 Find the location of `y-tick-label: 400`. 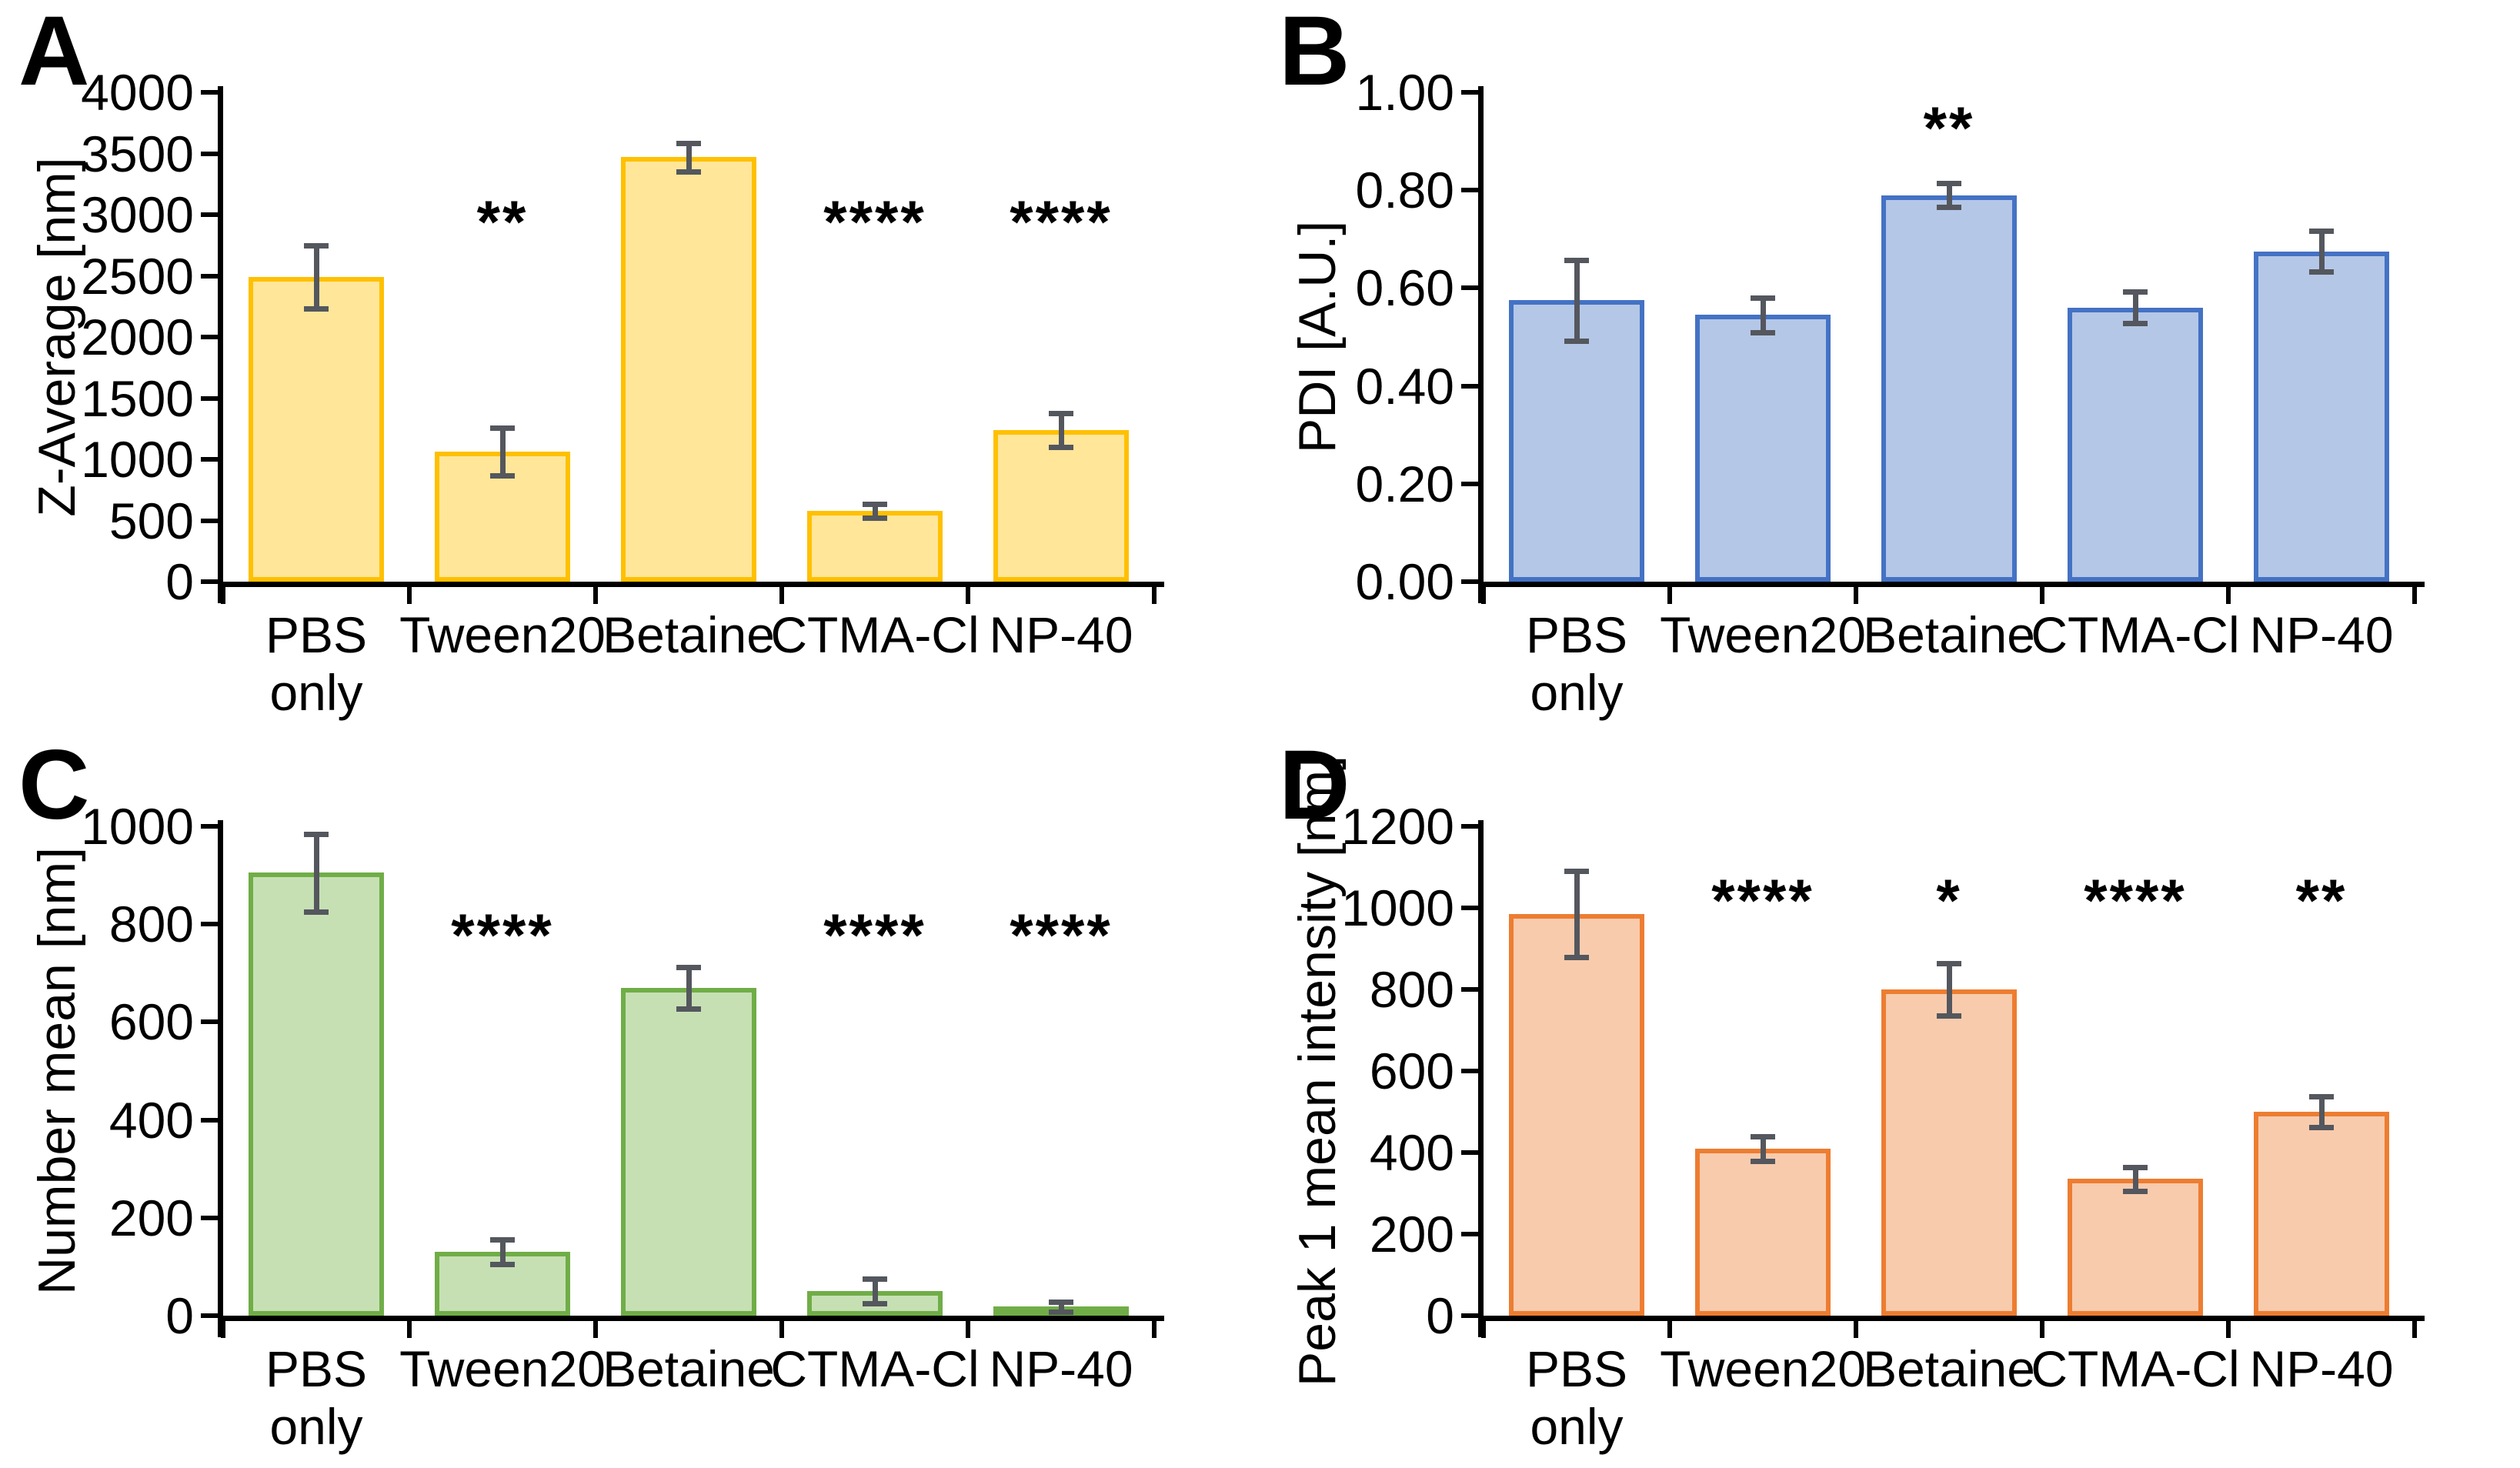

y-tick-label: 400 is located at coordinates (1411, 1152).